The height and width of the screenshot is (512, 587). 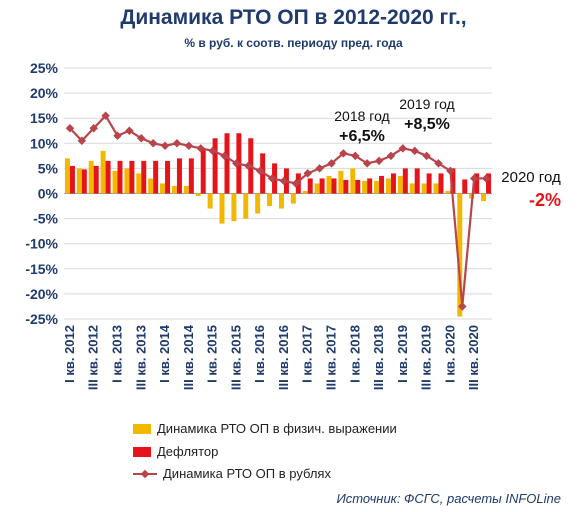 I want to click on annotation-2019-value: +8,5%, so click(x=427, y=124).